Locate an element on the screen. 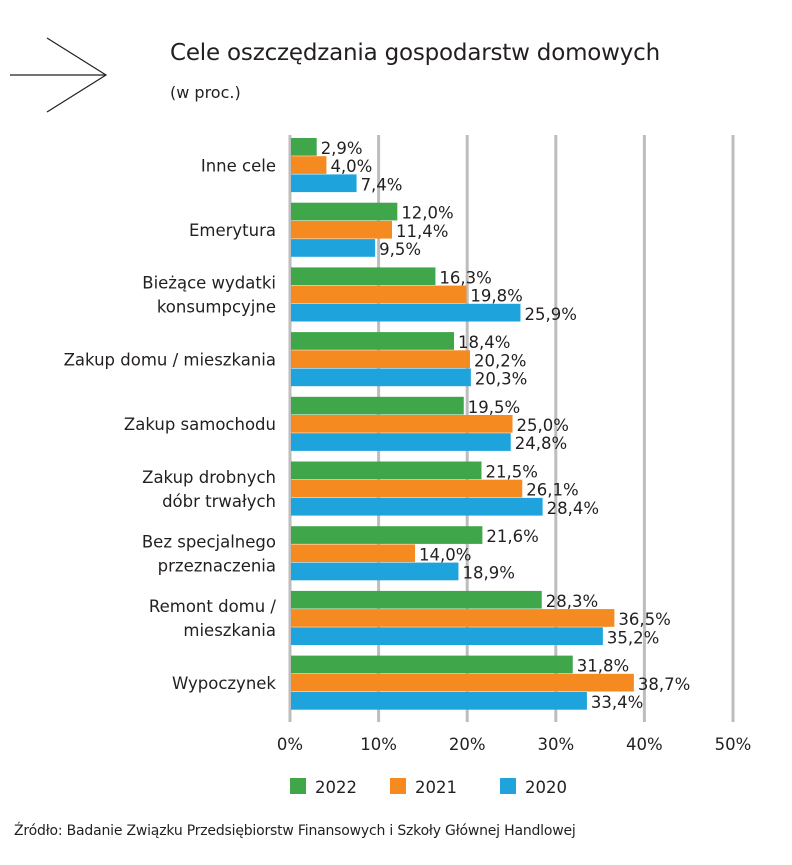 Image resolution: width=792 pixels, height=865 pixels. legend-swatch-2022 is located at coordinates (298, 786).